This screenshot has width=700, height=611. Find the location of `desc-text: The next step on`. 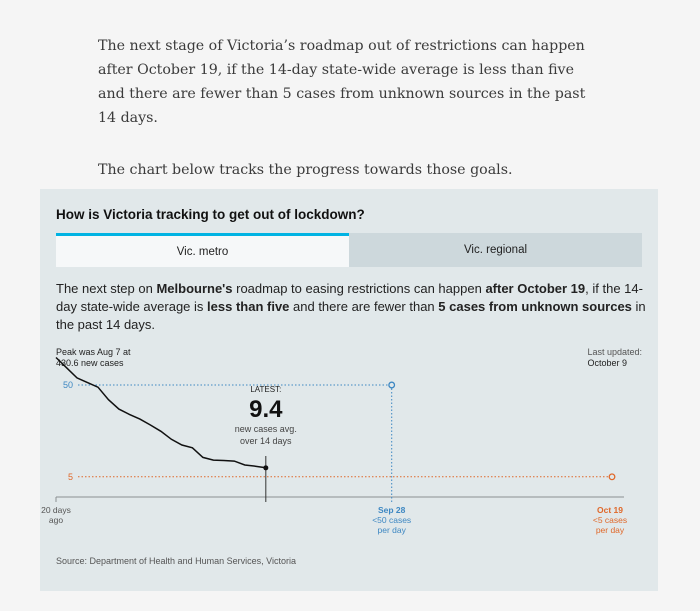

desc-text: The next step on is located at coordinates (106, 288).